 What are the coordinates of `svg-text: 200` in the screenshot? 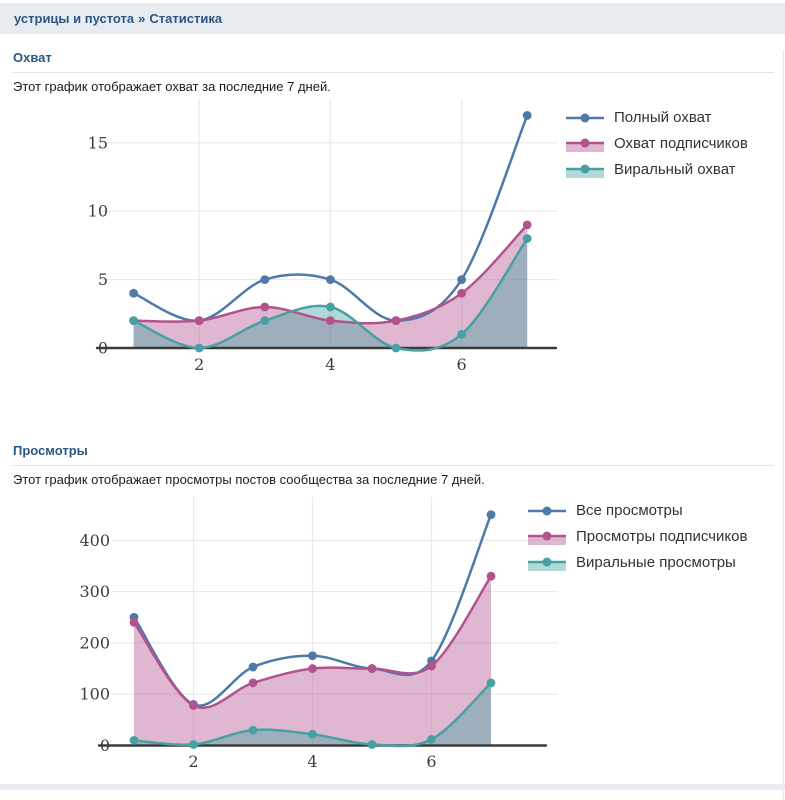 It's located at (94, 642).